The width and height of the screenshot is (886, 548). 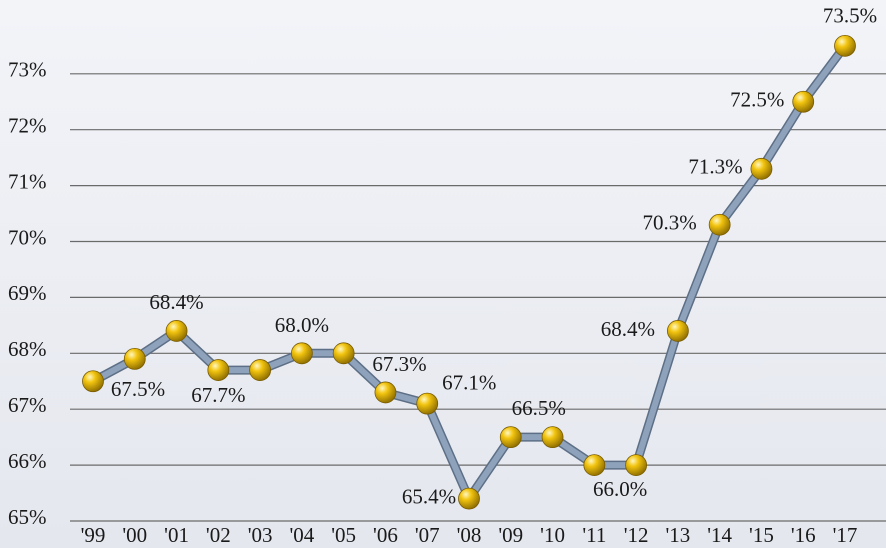 What do you see at coordinates (301, 535) in the screenshot?
I see `x-tick-label: '04` at bounding box center [301, 535].